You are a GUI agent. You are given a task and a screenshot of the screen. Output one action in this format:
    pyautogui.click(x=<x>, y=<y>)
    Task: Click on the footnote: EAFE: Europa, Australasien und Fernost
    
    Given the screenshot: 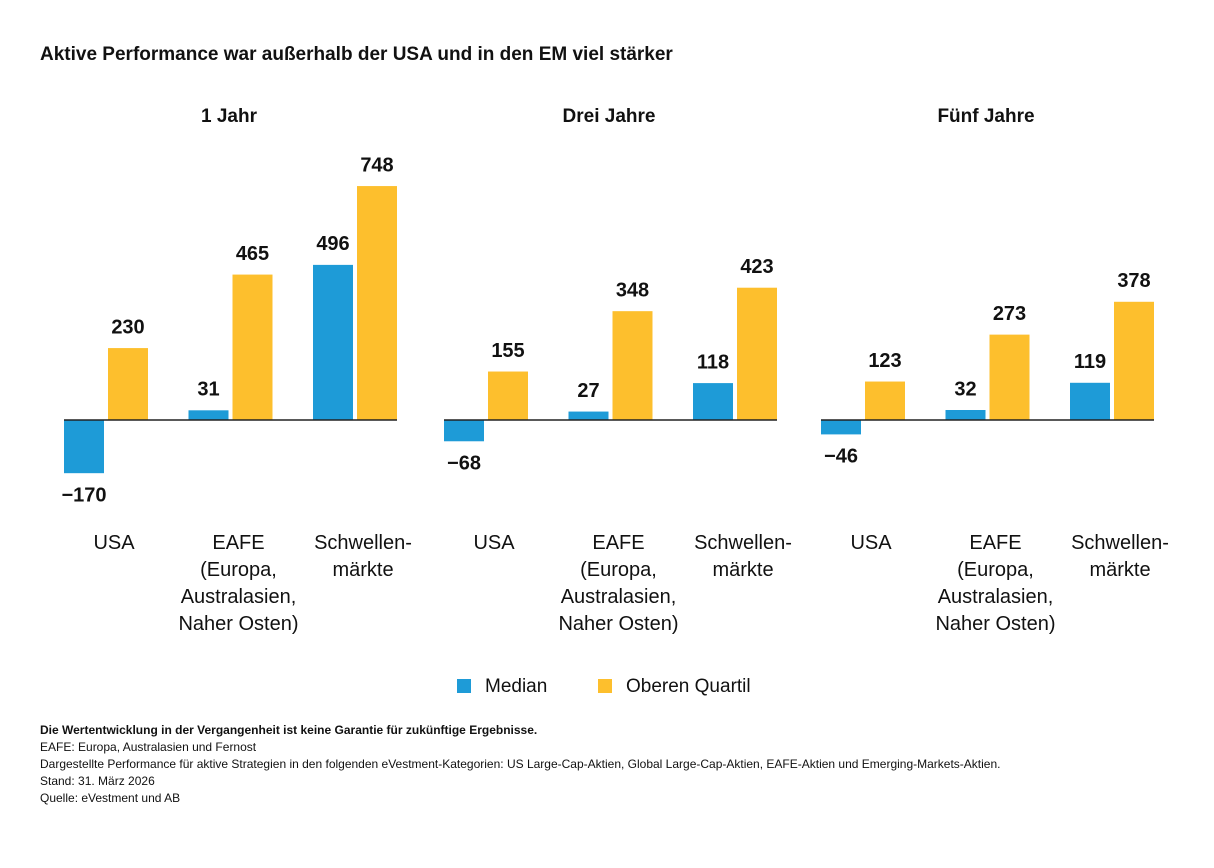 What is the action you would take?
    pyautogui.click(x=148, y=747)
    